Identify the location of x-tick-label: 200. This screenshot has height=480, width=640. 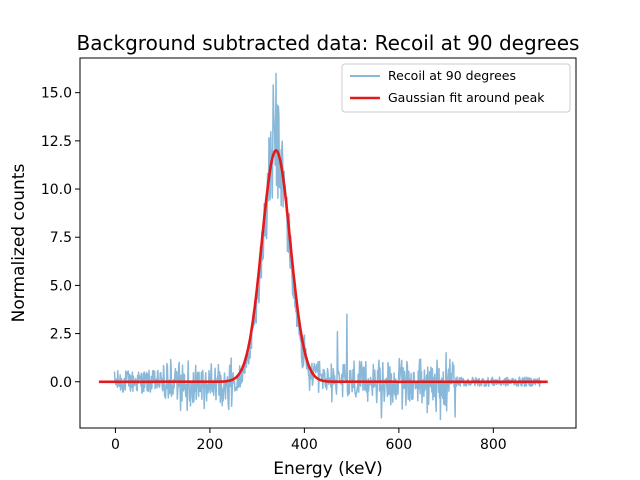
(210, 445).